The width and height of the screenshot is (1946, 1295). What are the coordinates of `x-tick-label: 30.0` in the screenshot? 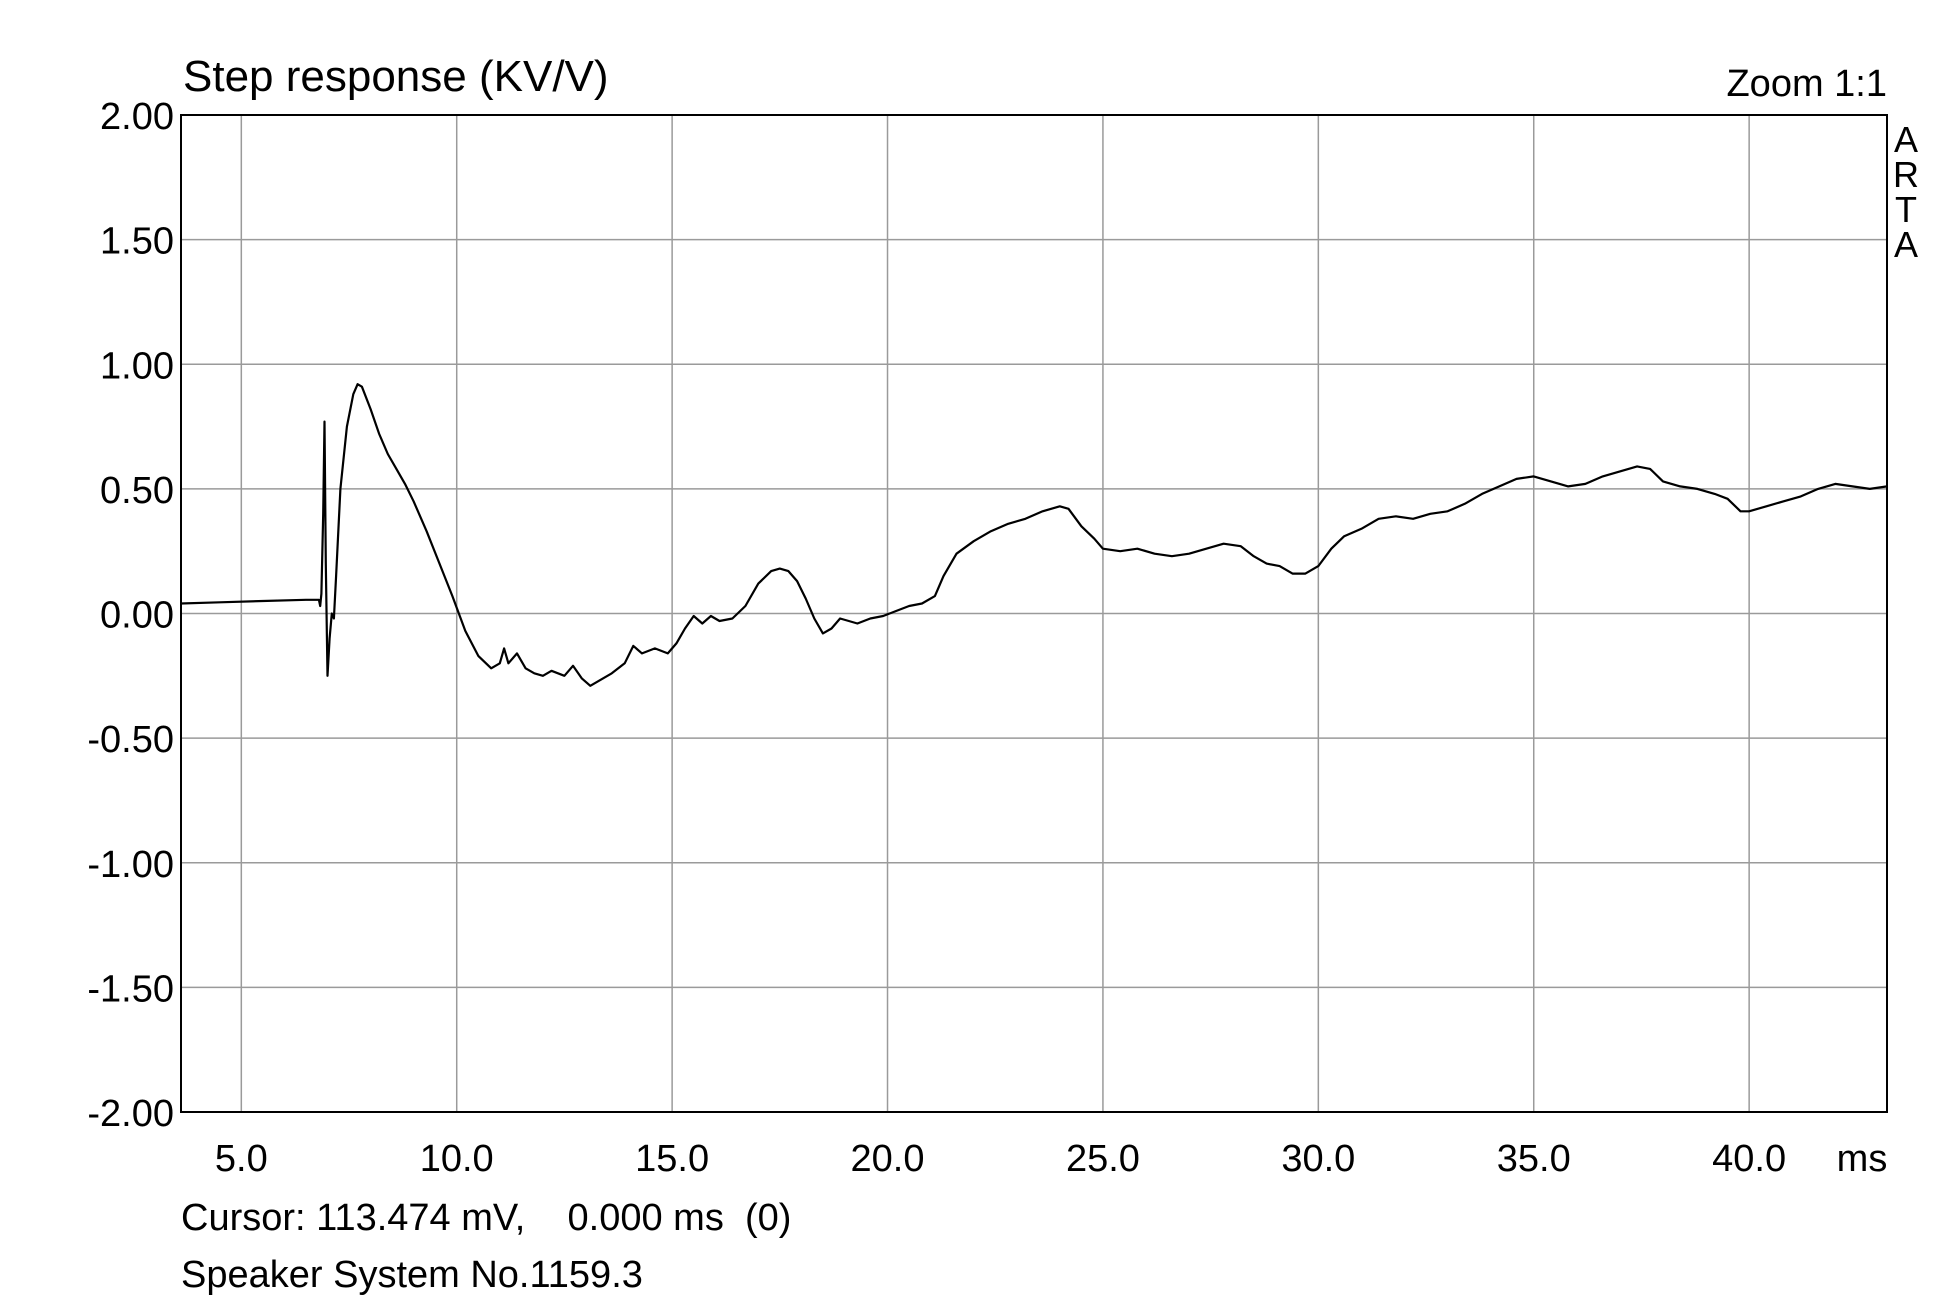 It's located at (1318, 1159).